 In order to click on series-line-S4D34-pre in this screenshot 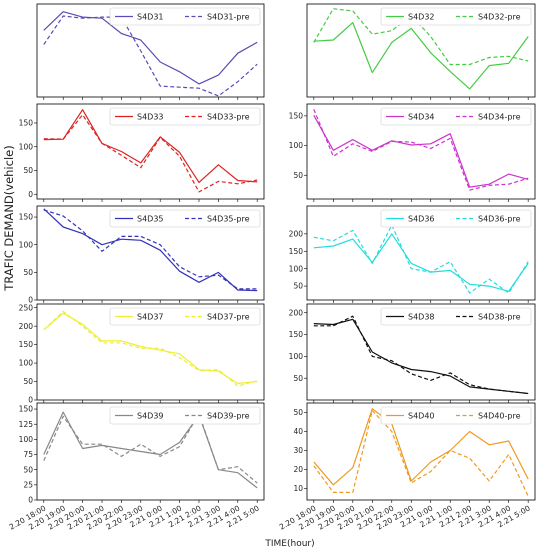, I will do `click(421, 150)`.